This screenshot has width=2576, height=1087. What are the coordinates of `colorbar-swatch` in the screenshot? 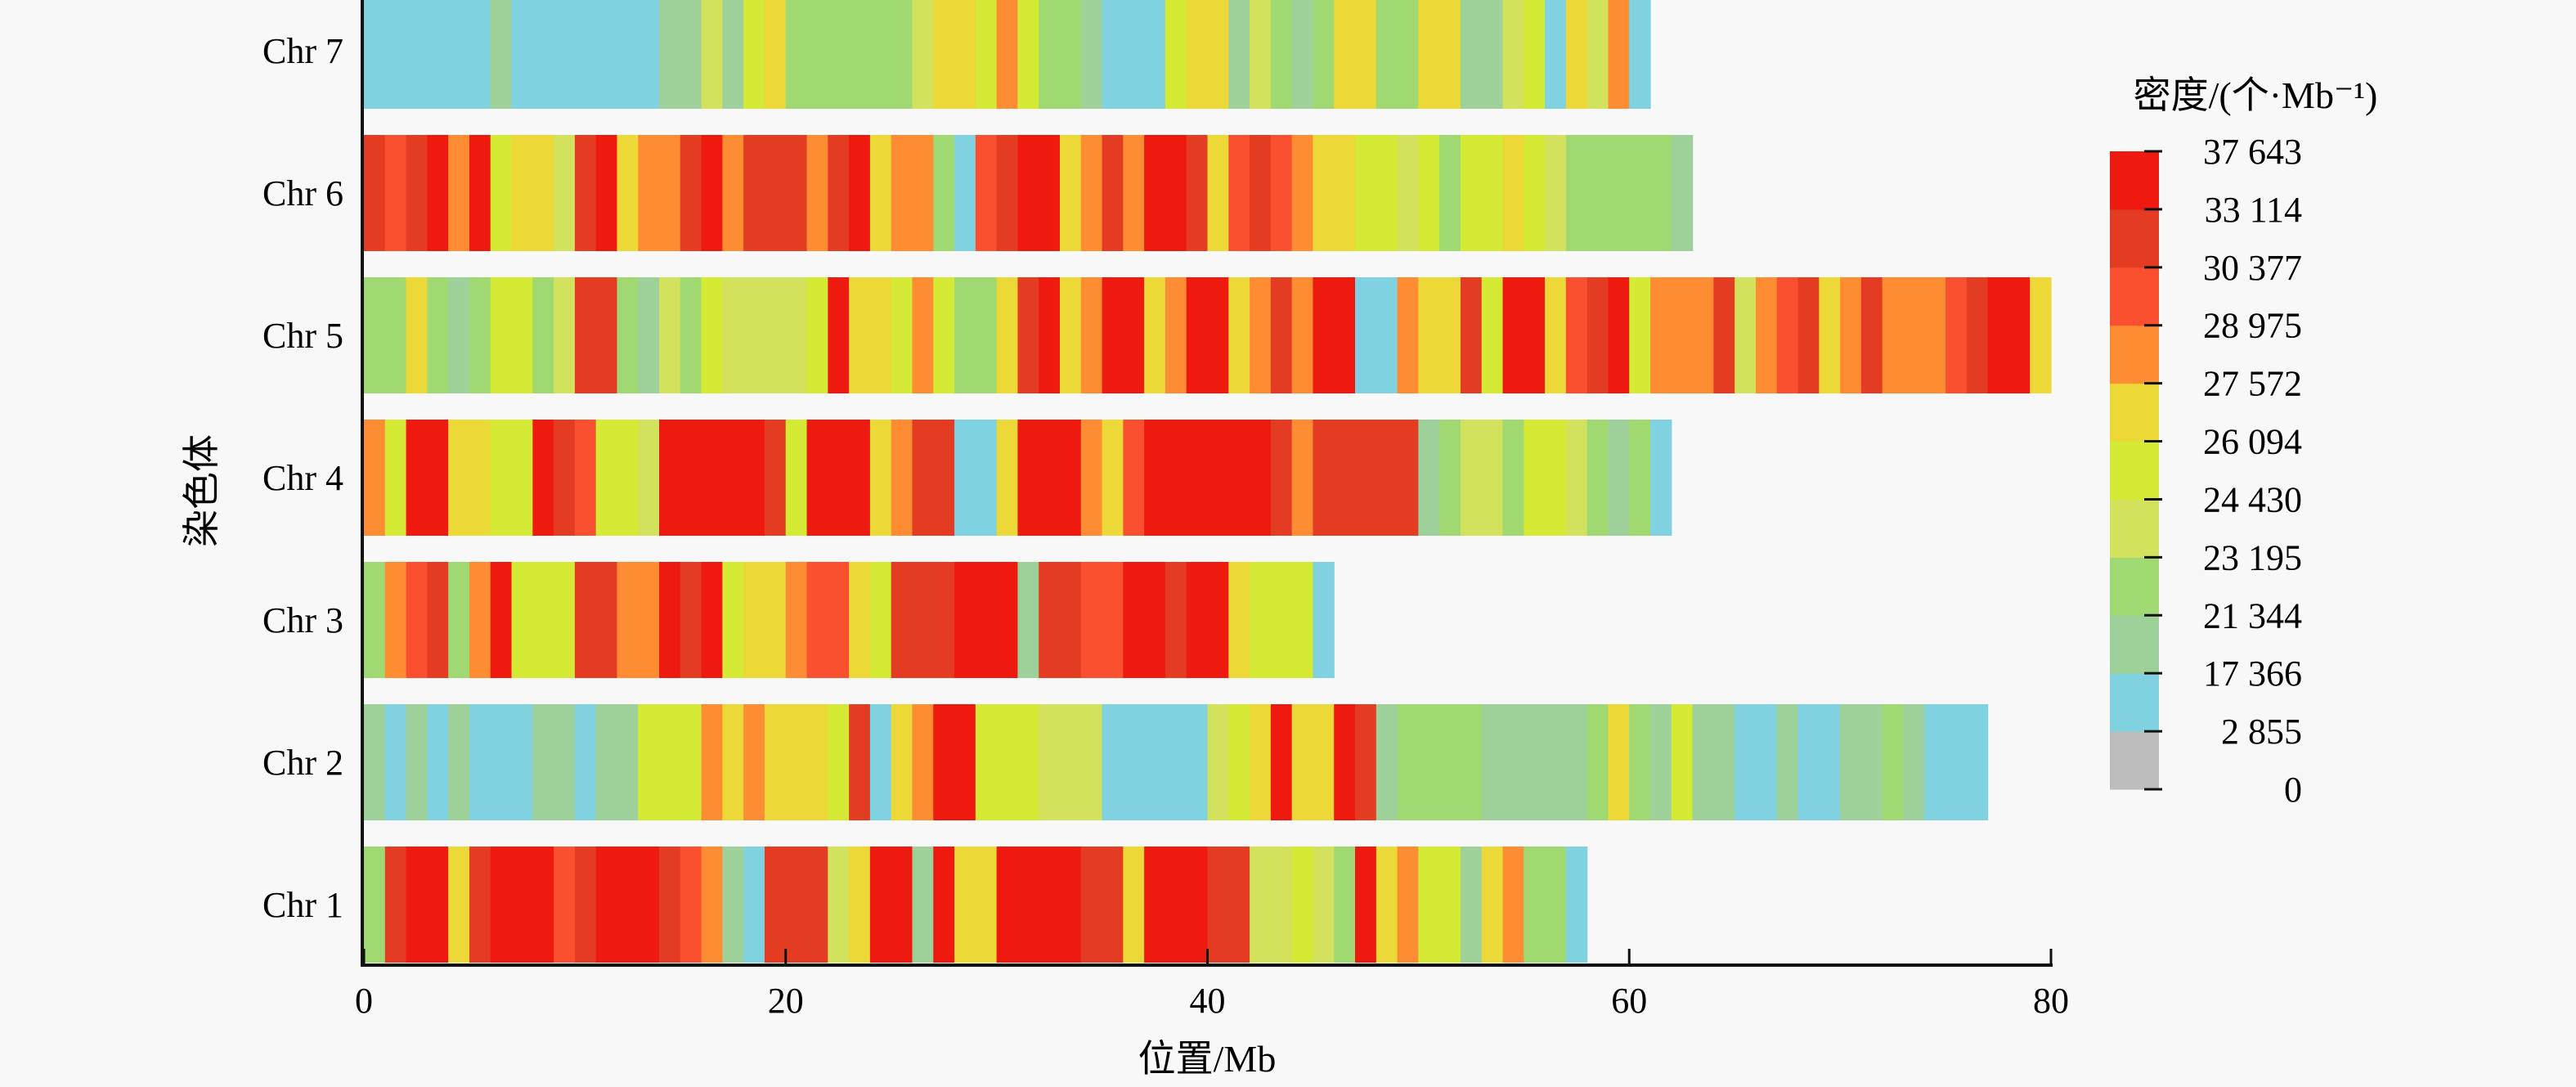 It's located at (2134, 413).